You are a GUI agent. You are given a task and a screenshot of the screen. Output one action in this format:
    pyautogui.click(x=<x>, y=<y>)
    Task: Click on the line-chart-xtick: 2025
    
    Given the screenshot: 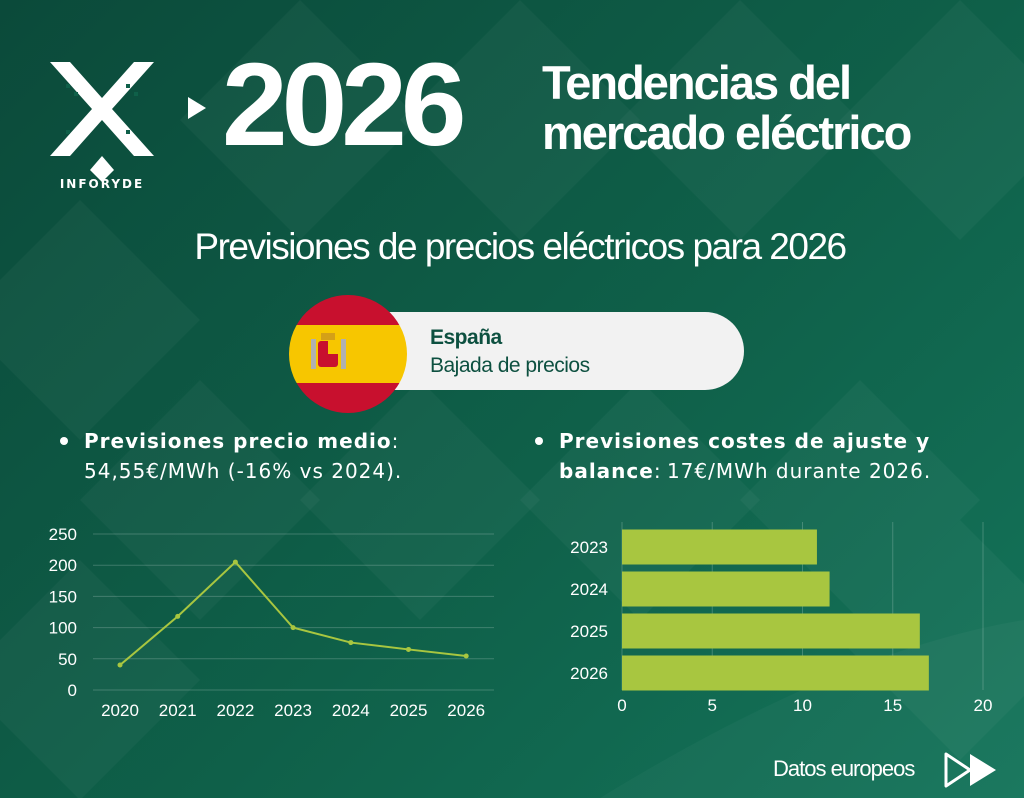 What is the action you would take?
    pyautogui.click(x=409, y=710)
    